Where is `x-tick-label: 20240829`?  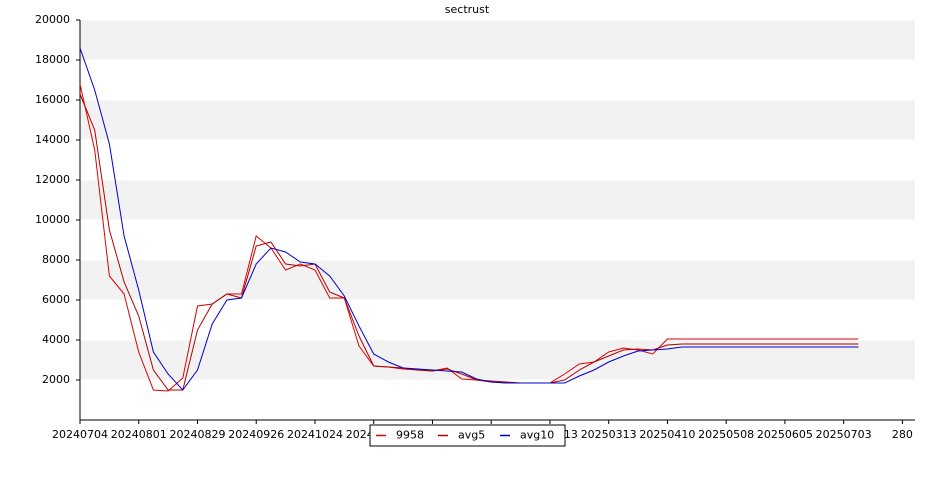
x-tick-label: 20240829 is located at coordinates (197, 434).